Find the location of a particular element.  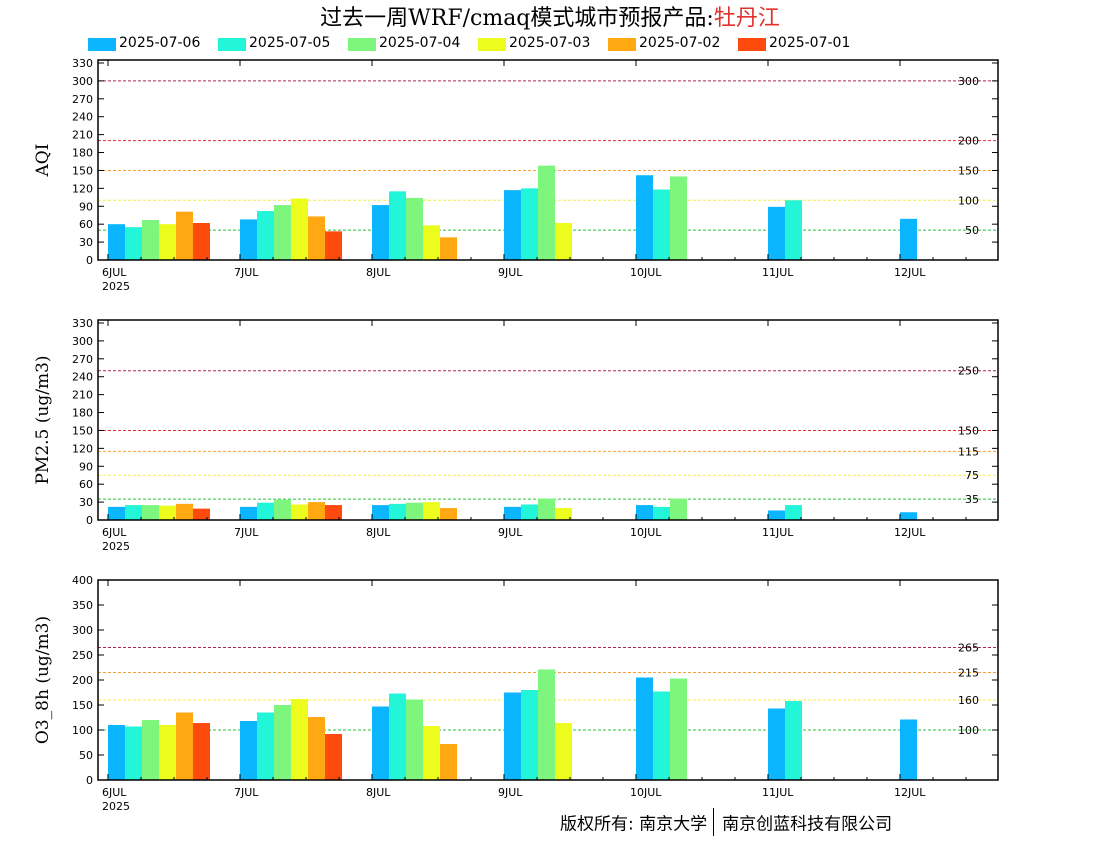

y-tick-label: 270 is located at coordinates (82, 359).